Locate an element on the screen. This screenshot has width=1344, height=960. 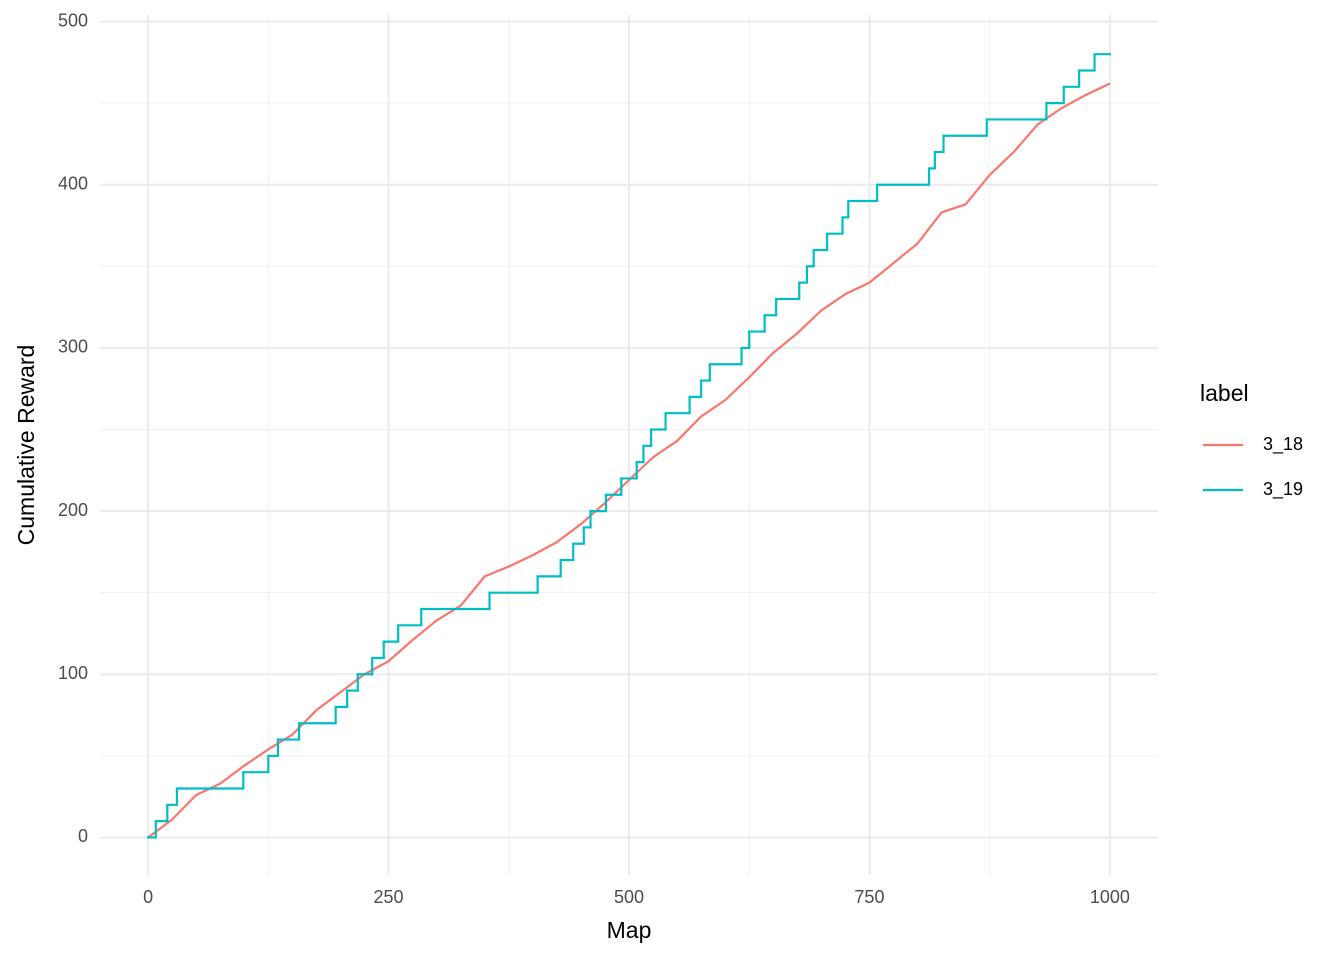
y-tick-label: 200 is located at coordinates (73, 510).